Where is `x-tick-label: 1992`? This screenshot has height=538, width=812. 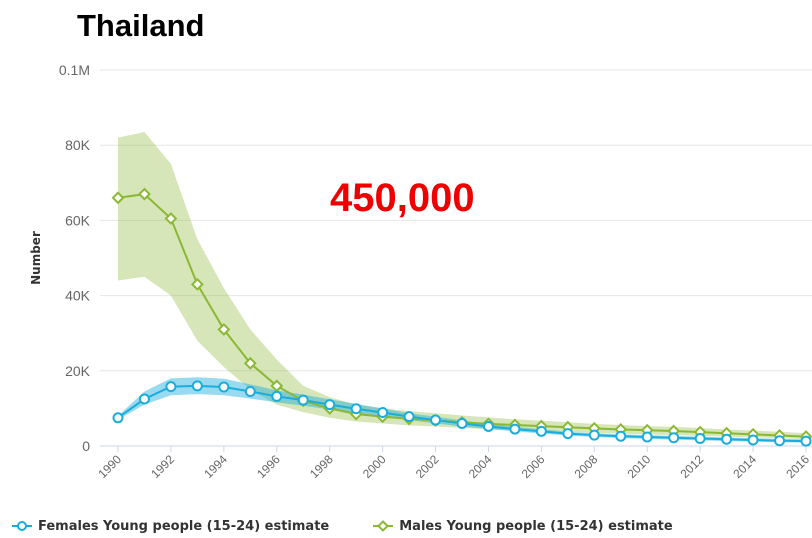 x-tick-label: 1992 is located at coordinates (162, 466).